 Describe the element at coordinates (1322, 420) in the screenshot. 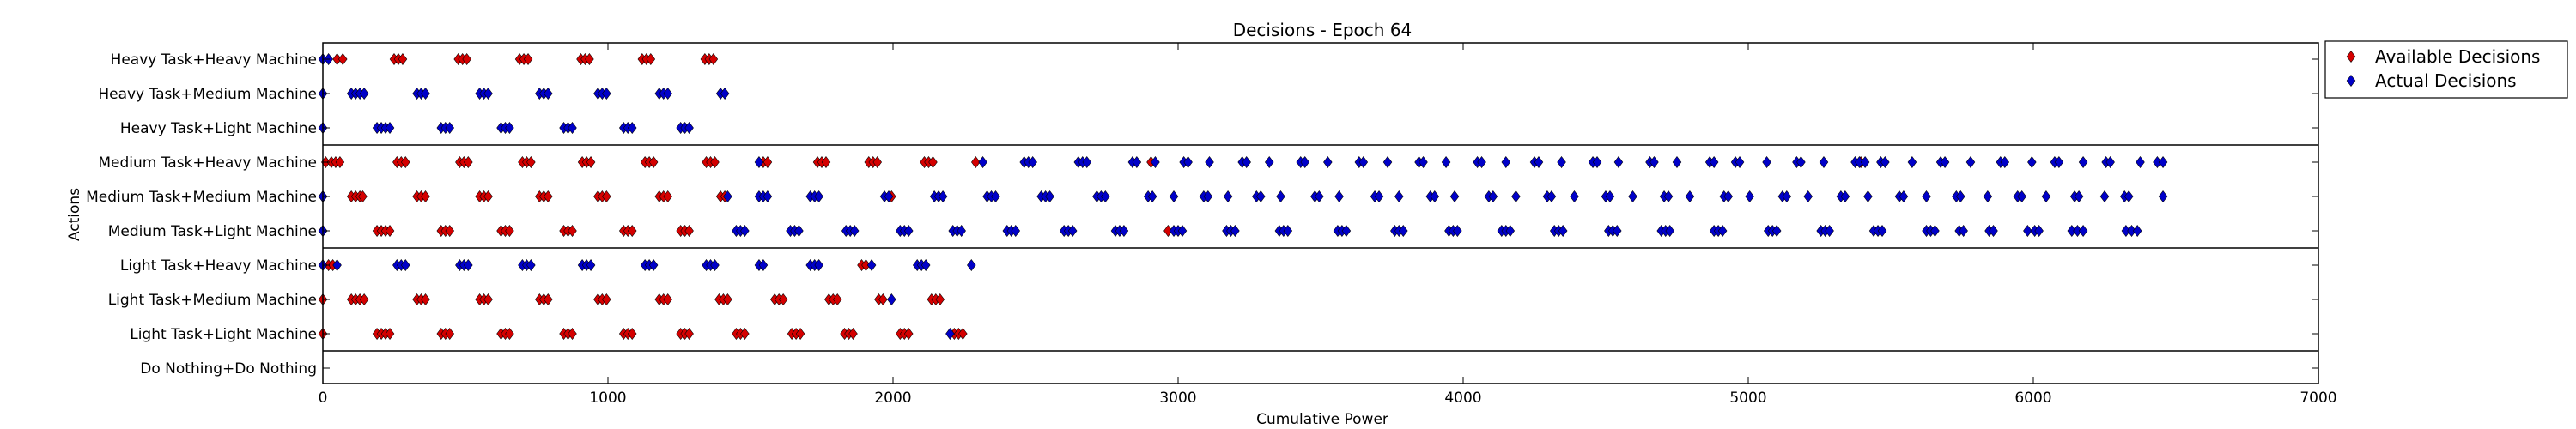

I see `x-axis-label: Cumulative Power` at that location.